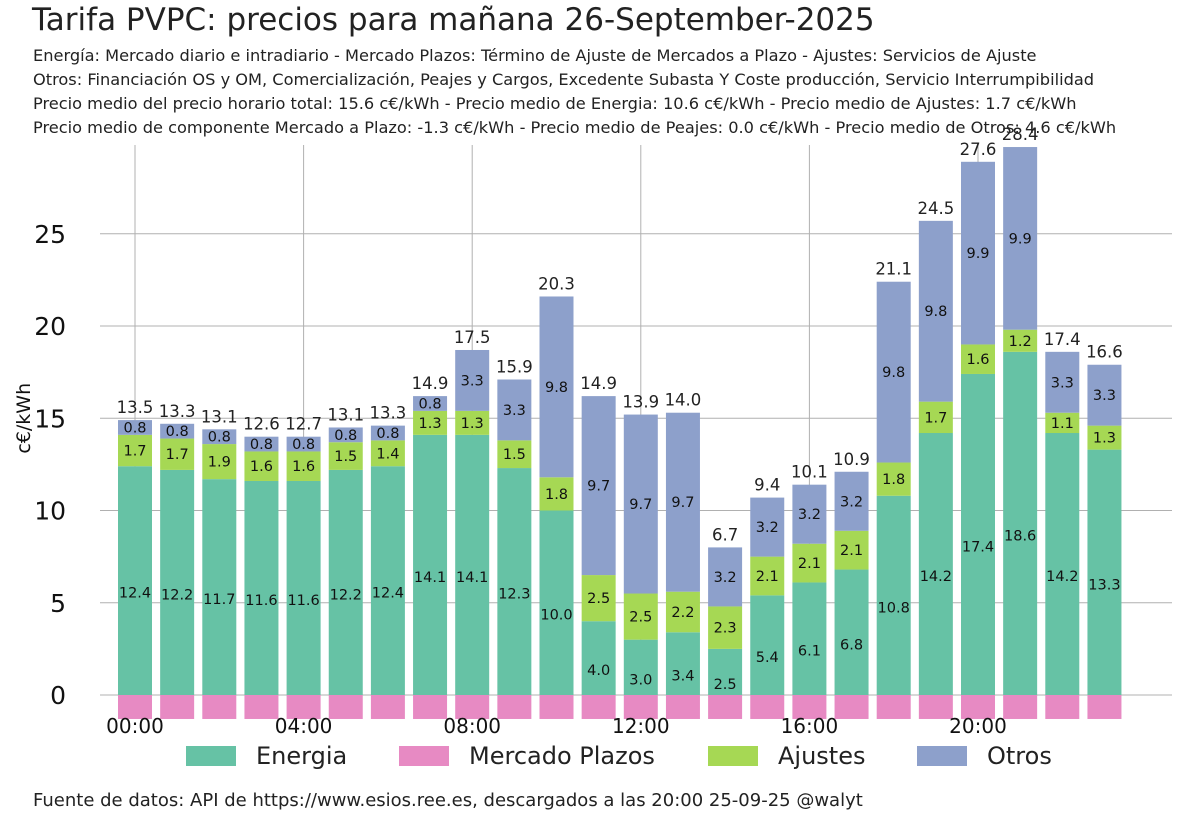 The image size is (1200, 820). I want to click on label-otros: 9.7, so click(682, 503).